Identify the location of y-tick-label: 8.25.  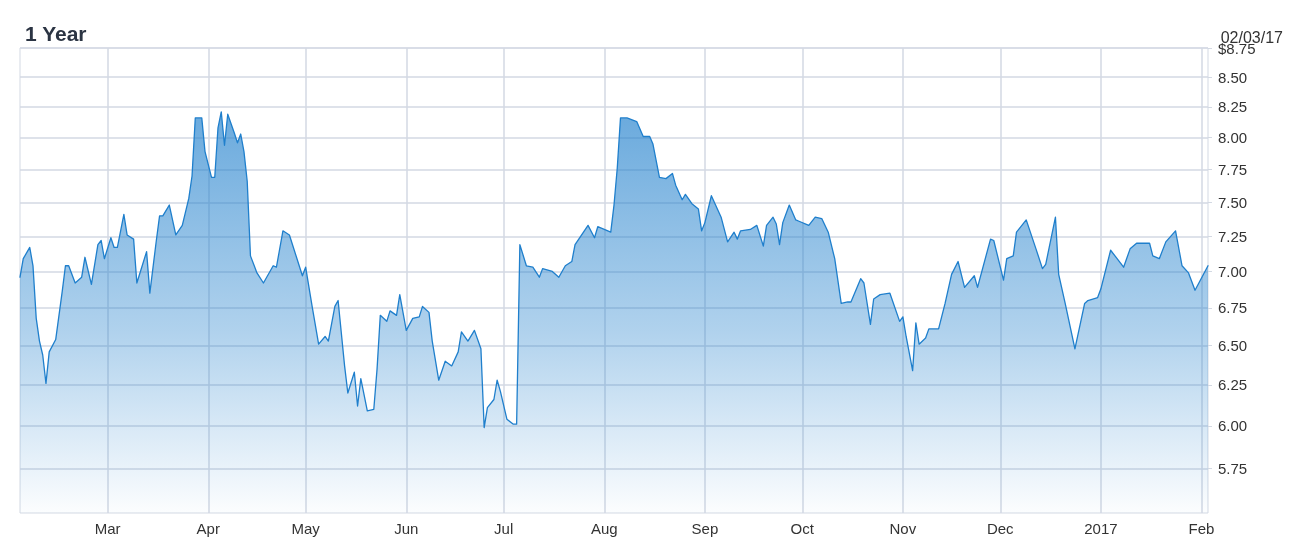
(1233, 107).